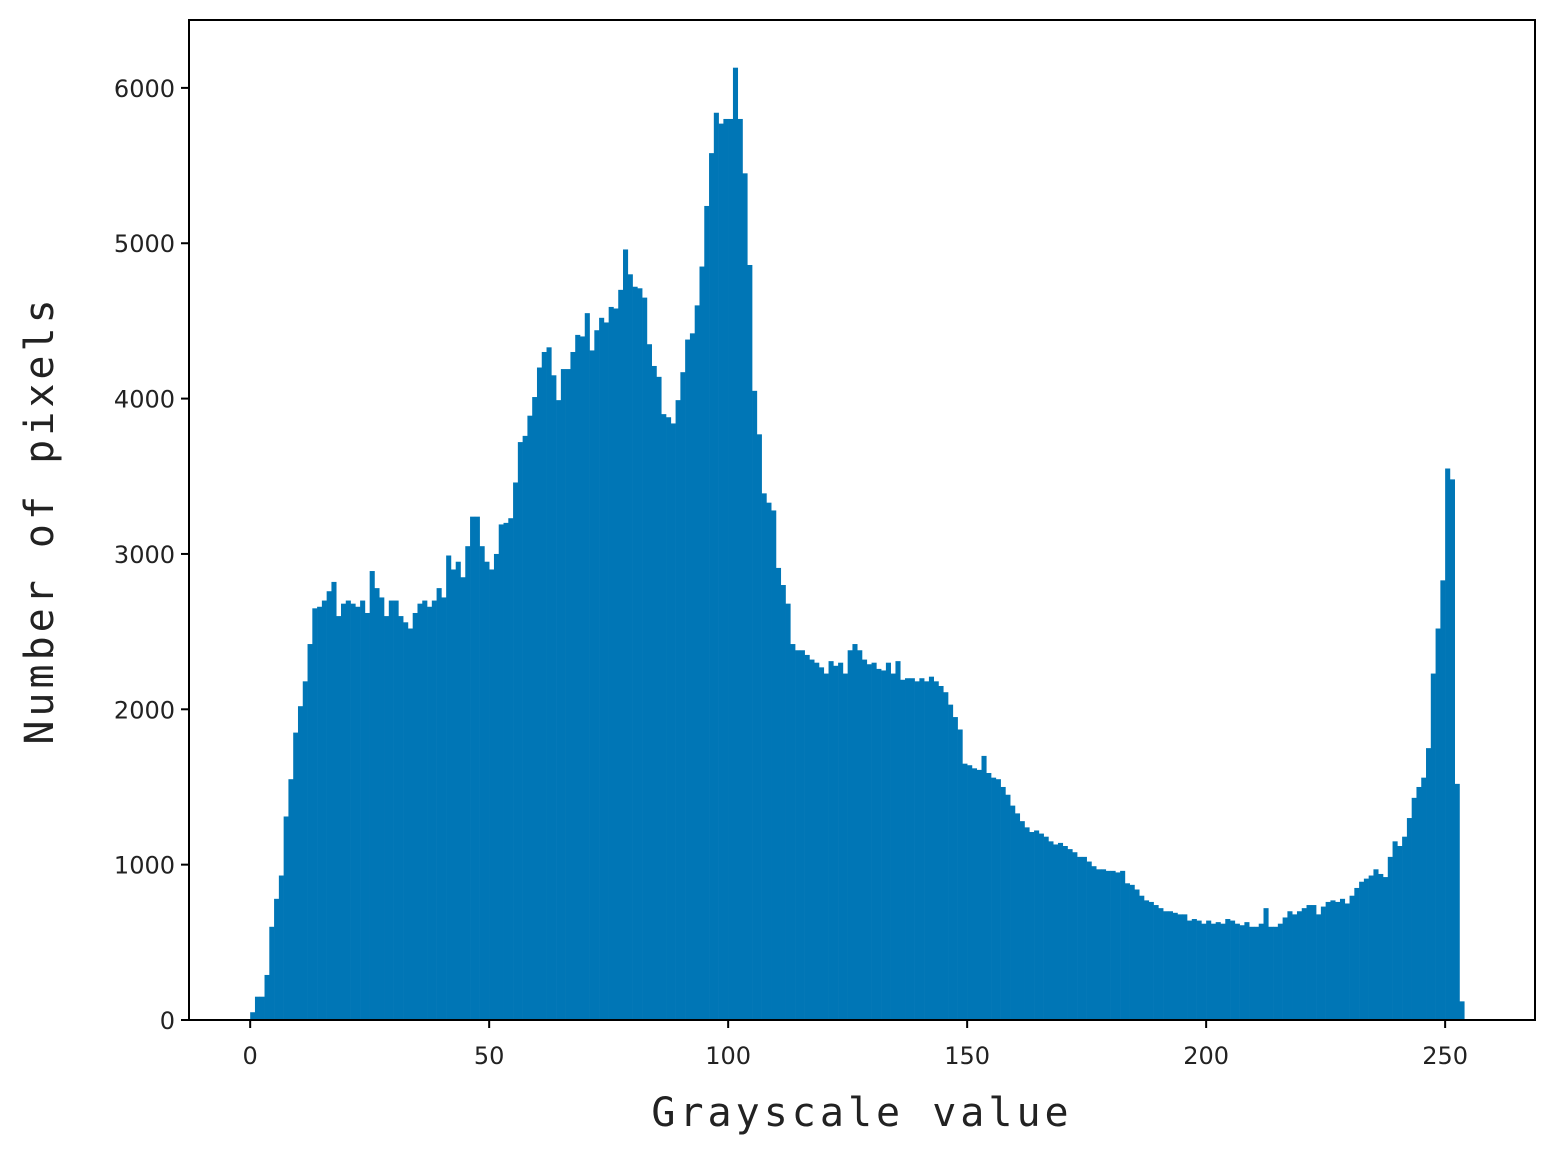  I want to click on x-tick-label: 250, so click(1445, 1056).